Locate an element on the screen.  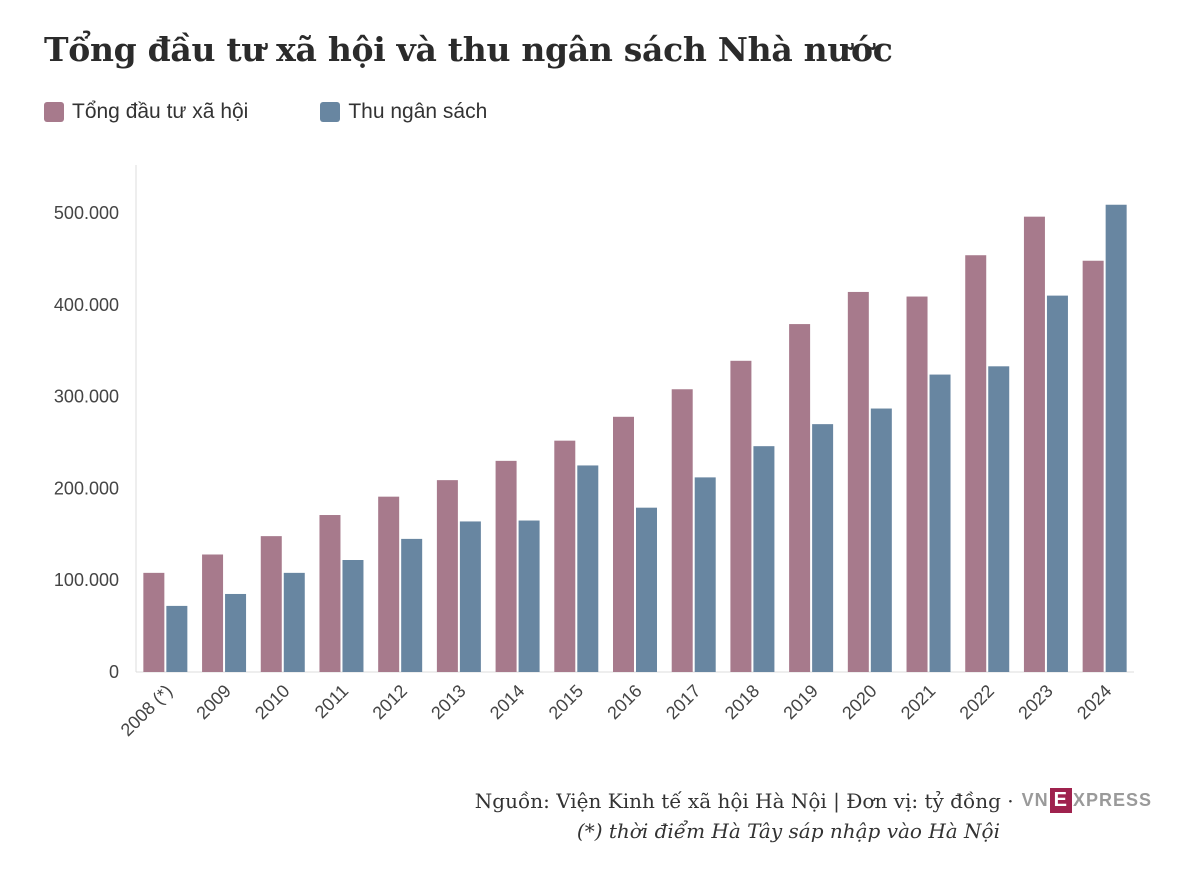
bar-budget-2016 is located at coordinates (646, 589).